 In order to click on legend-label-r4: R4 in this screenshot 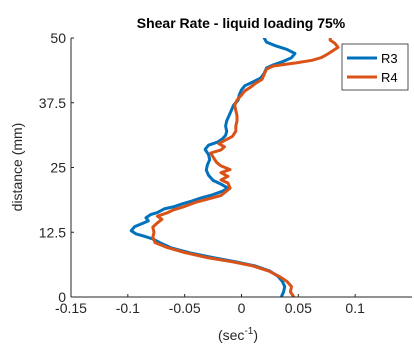, I will do `click(389, 77)`.